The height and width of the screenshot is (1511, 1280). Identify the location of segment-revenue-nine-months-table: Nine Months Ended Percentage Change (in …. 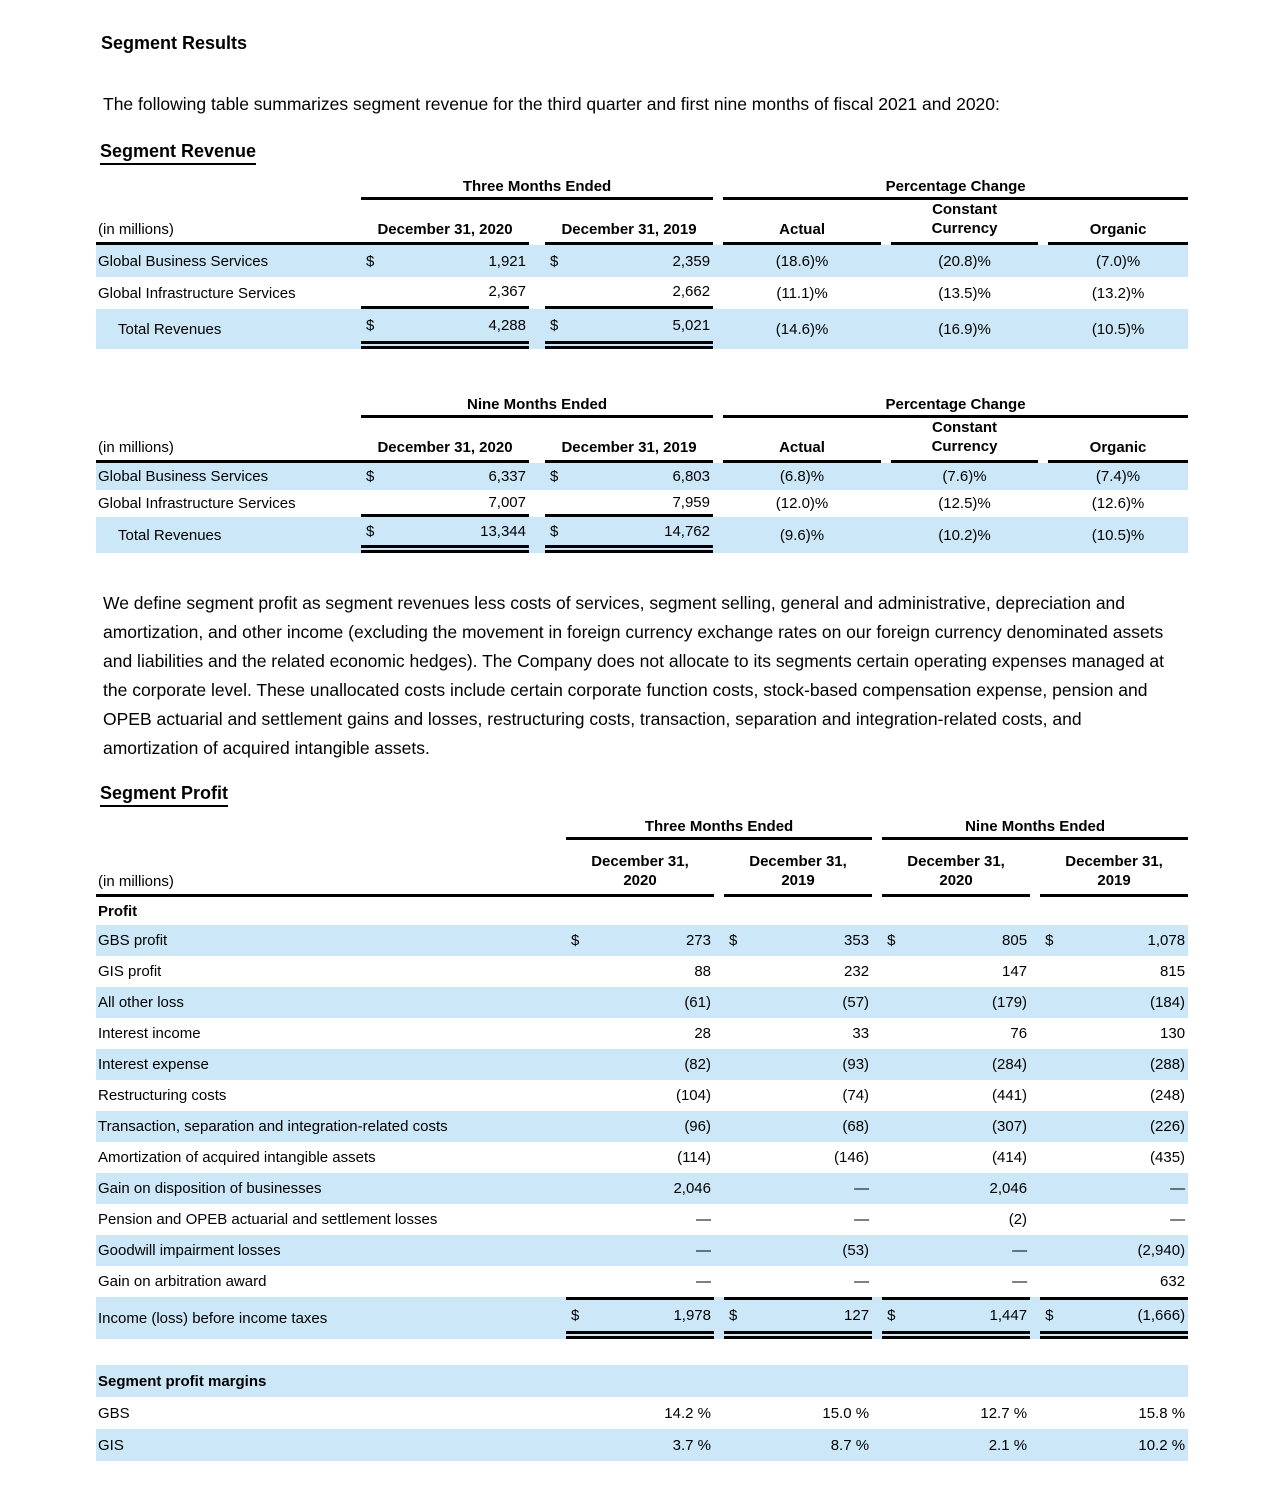
(642, 472).